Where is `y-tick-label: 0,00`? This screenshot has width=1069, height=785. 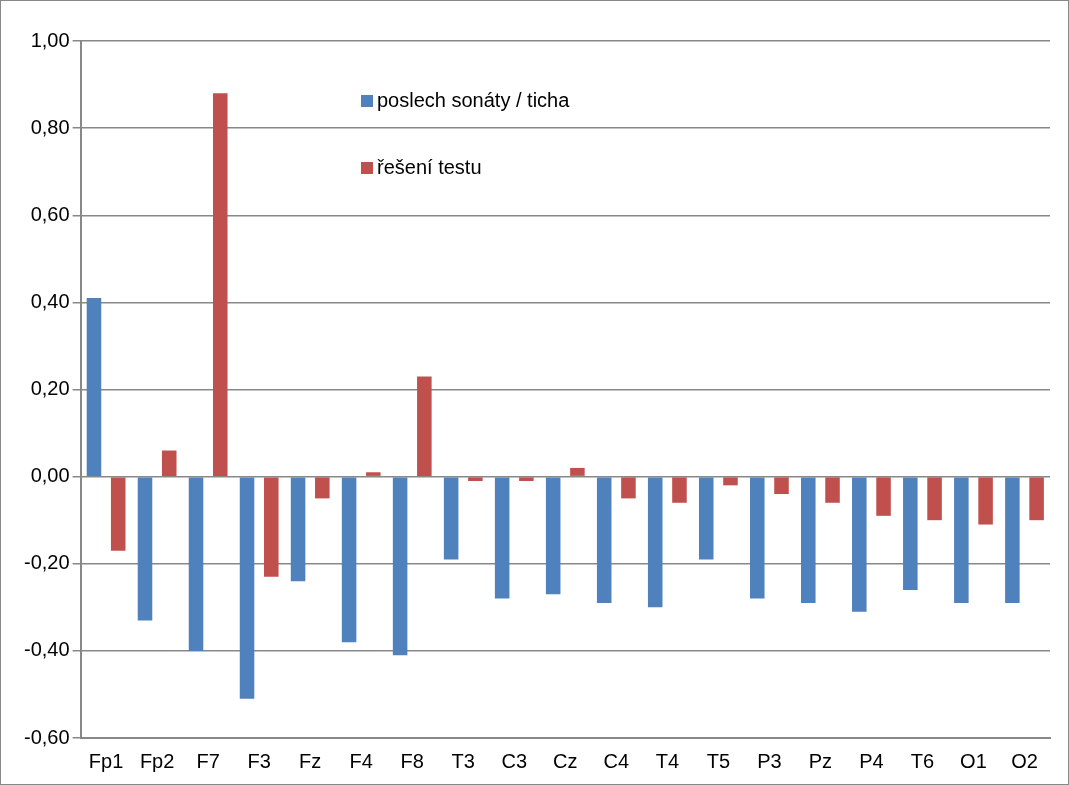
y-tick-label: 0,00 is located at coordinates (50, 475).